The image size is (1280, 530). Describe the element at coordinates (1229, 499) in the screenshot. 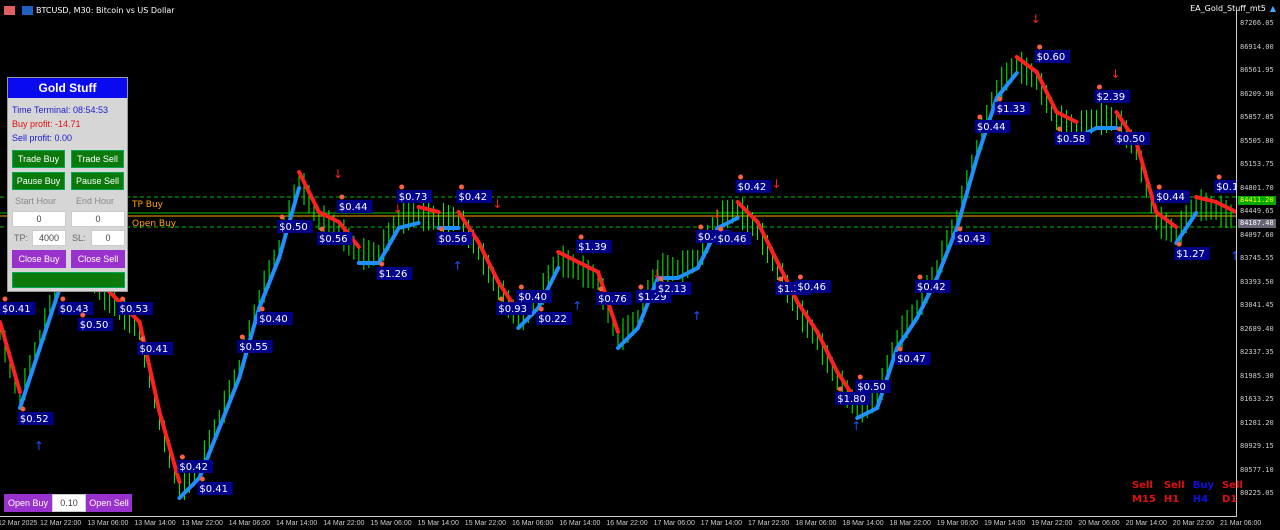

I see `trend-d1-label: D1` at that location.